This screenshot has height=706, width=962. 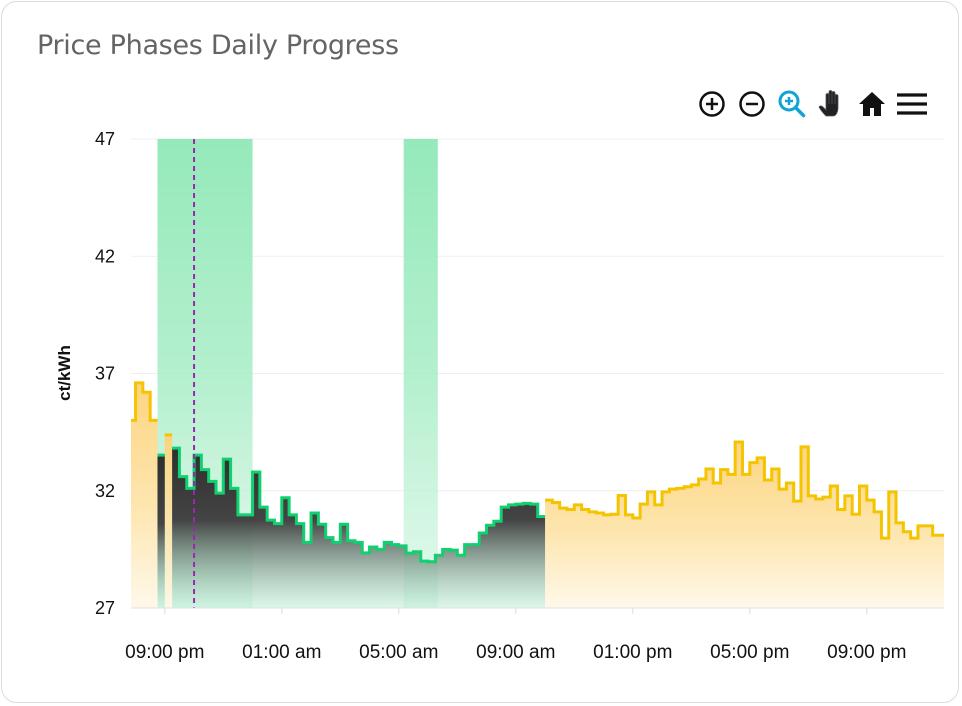 I want to click on home-reset-icon, so click(x=872, y=104).